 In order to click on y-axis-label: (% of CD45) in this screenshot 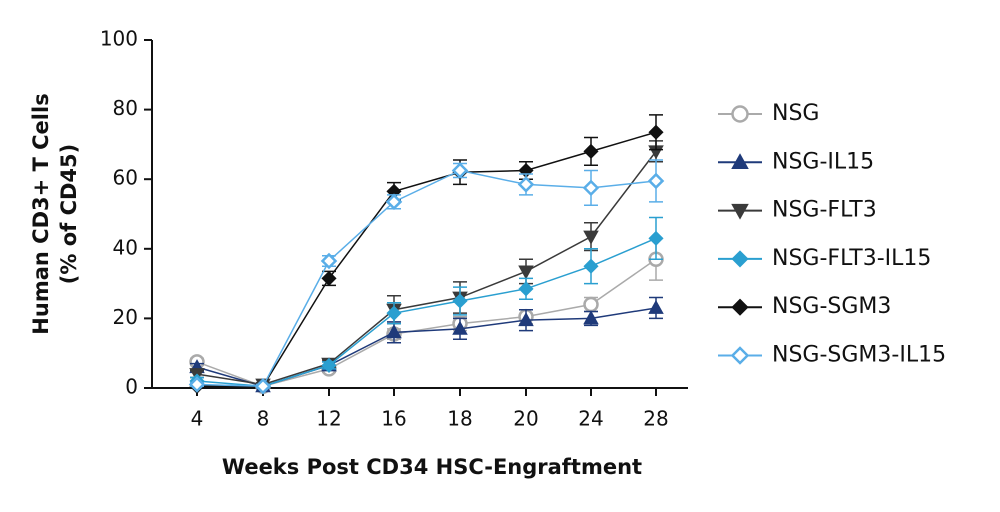, I will do `click(69, 214)`.